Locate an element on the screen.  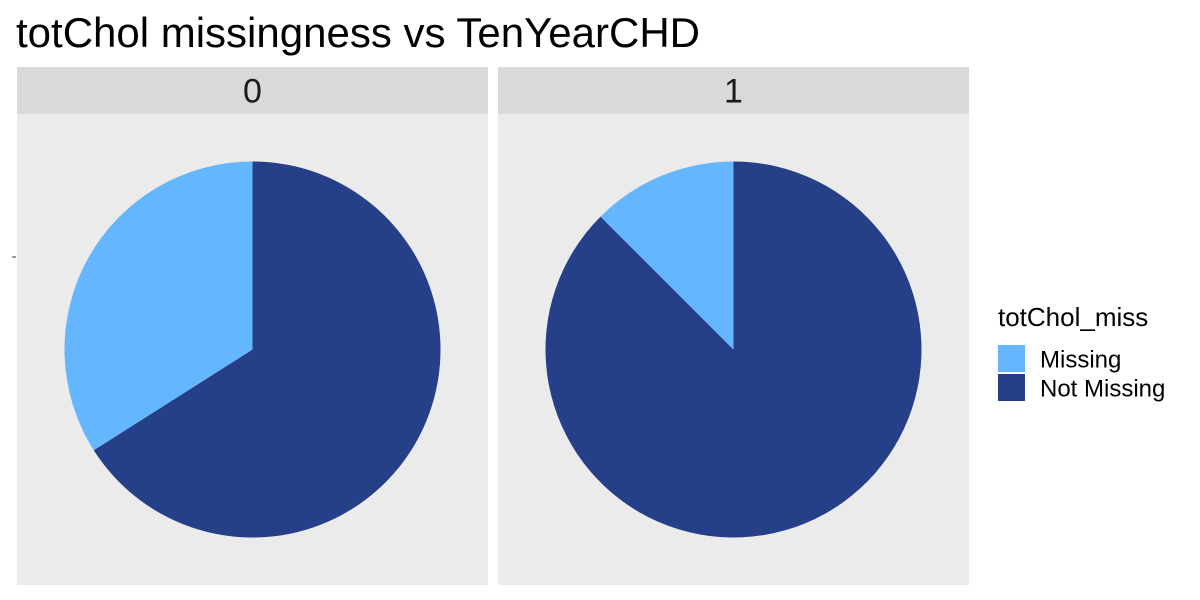
legend-label-missing: Missing is located at coordinates (1080, 360).